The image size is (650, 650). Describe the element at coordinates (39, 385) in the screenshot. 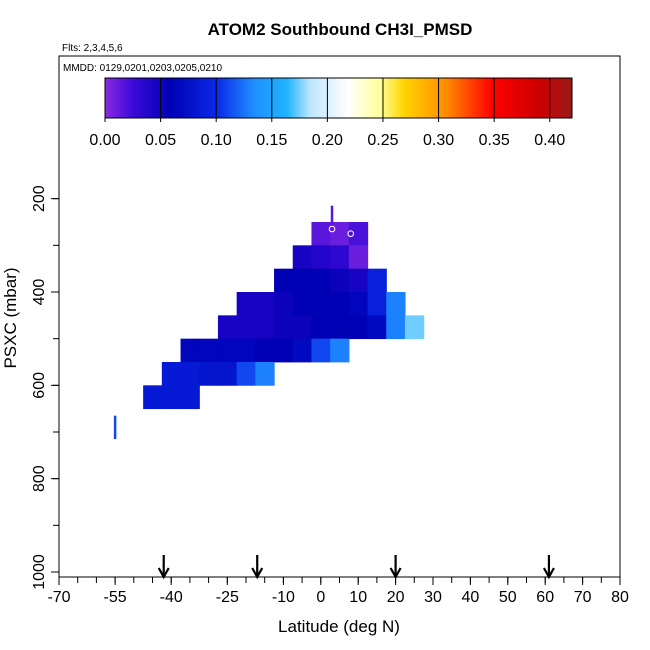

I see `y-tick-label: 600` at that location.